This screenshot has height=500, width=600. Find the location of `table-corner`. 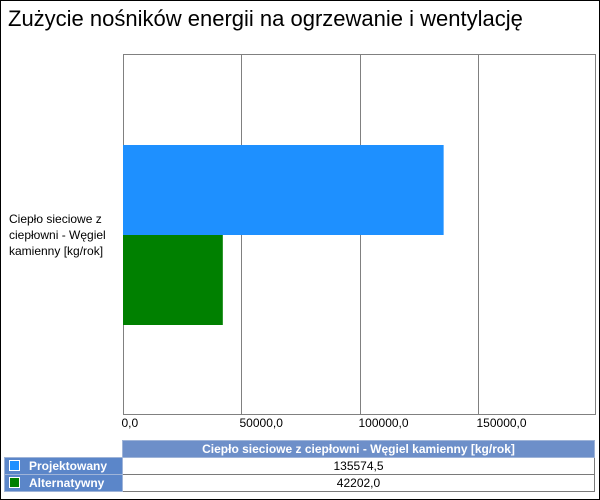

table-corner is located at coordinates (63, 449).